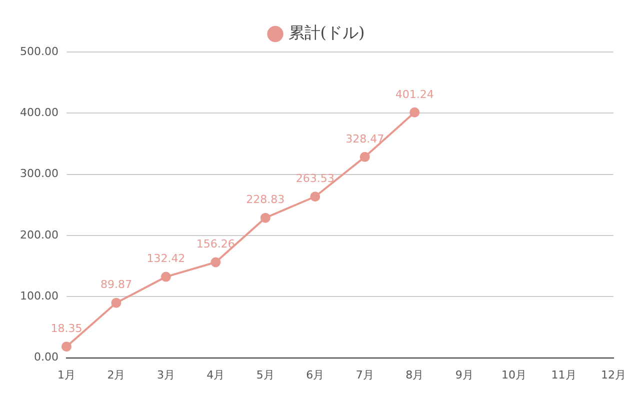  I want to click on x-tick-label: 11月, so click(563, 375).